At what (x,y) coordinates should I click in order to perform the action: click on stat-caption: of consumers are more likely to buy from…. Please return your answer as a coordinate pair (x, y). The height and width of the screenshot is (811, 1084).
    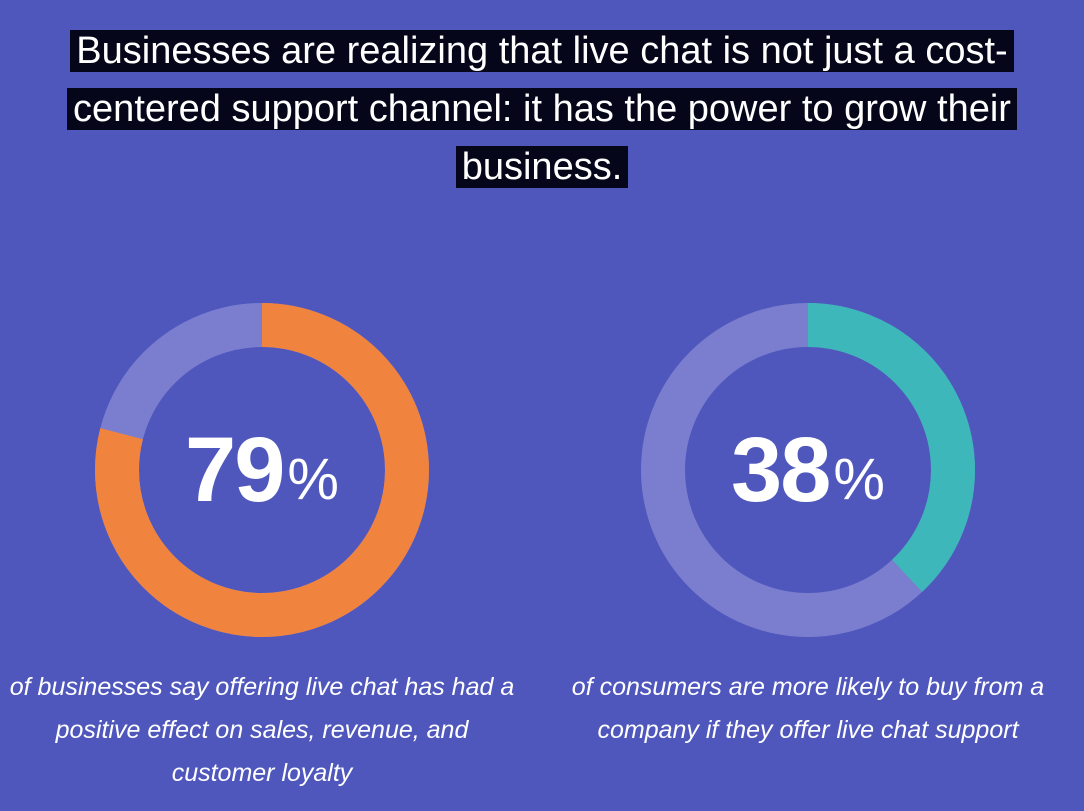
    Looking at the image, I should click on (808, 708).